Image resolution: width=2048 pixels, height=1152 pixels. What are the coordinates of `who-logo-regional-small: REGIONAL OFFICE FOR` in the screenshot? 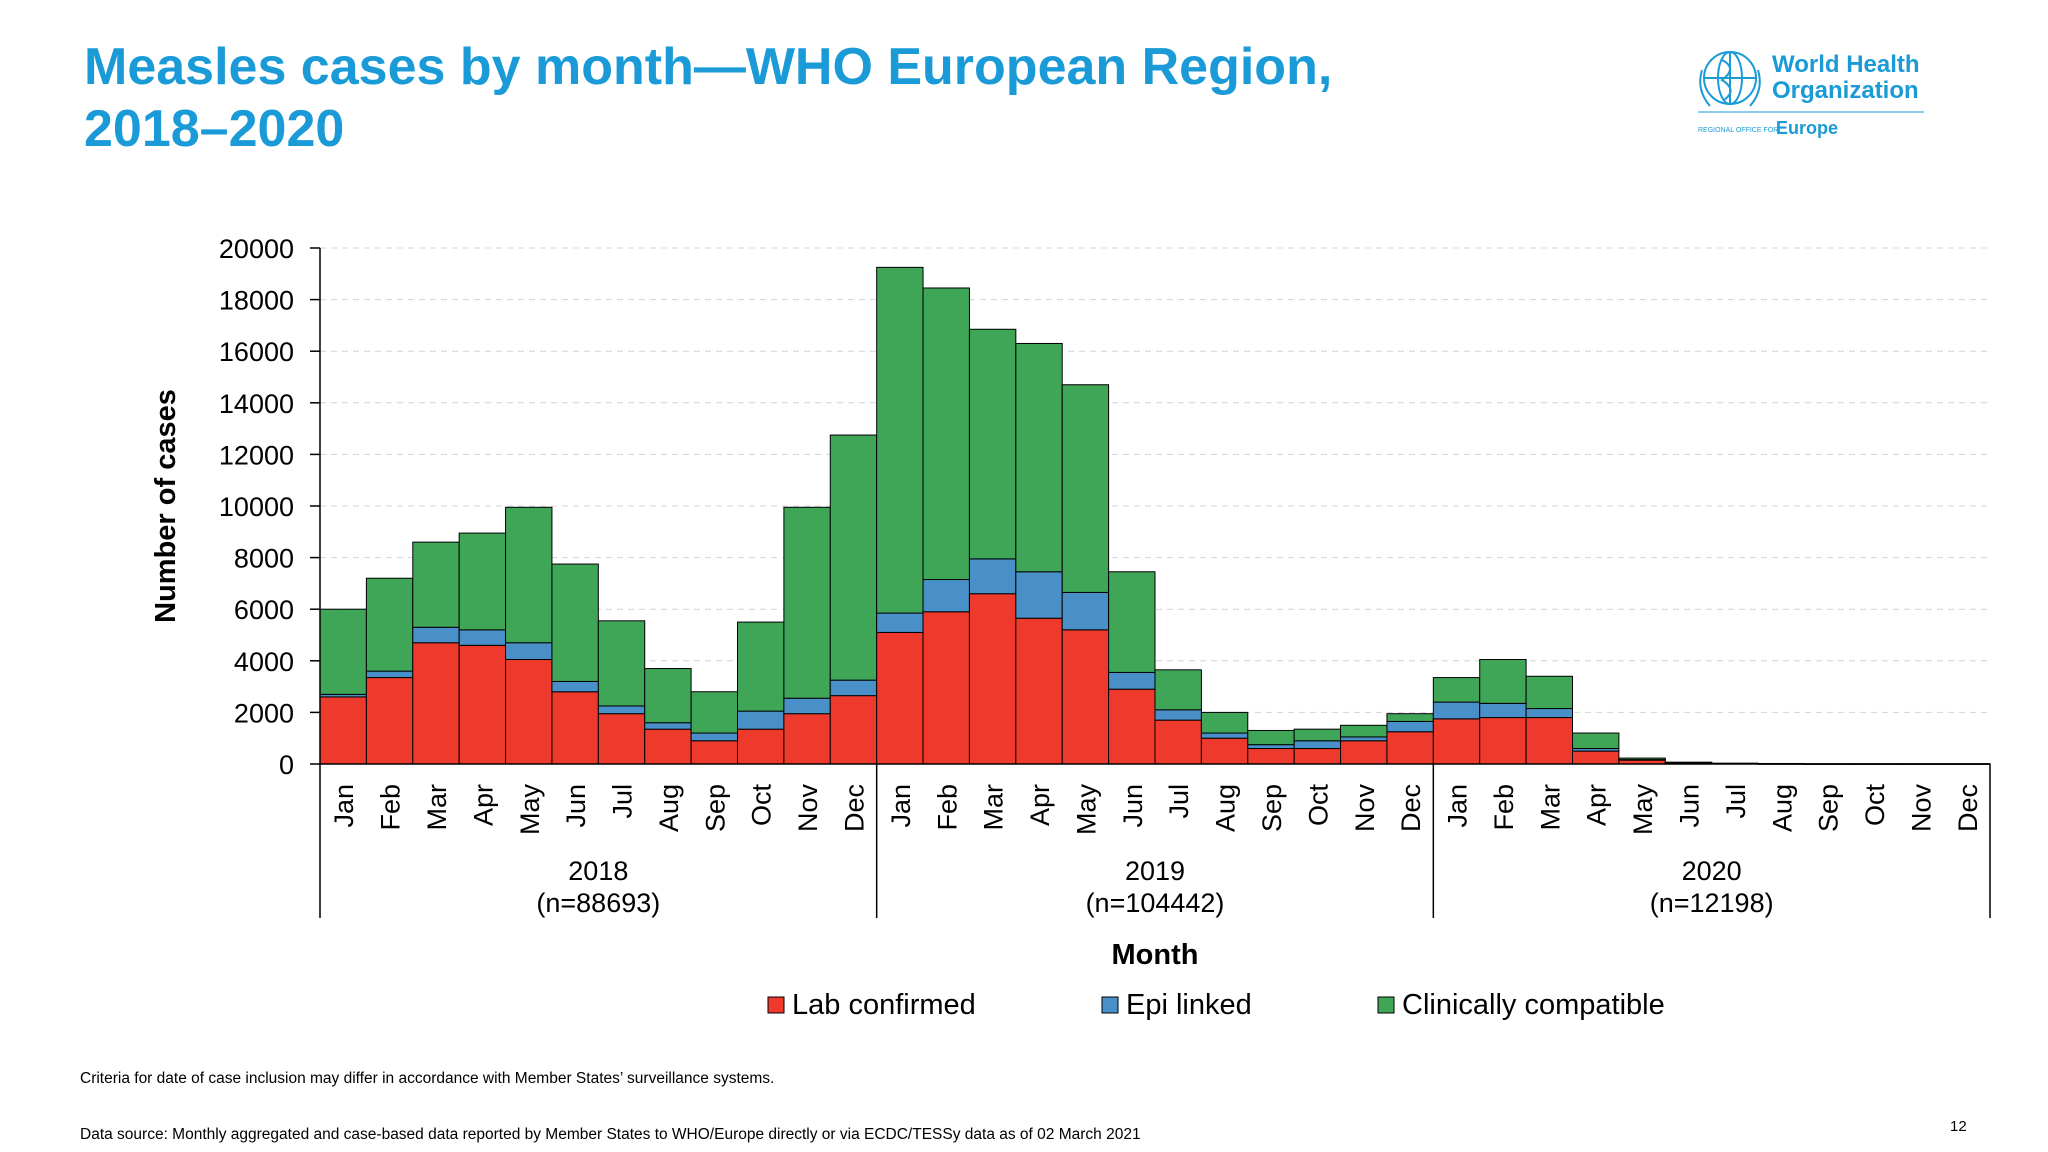 It's located at (1738, 130).